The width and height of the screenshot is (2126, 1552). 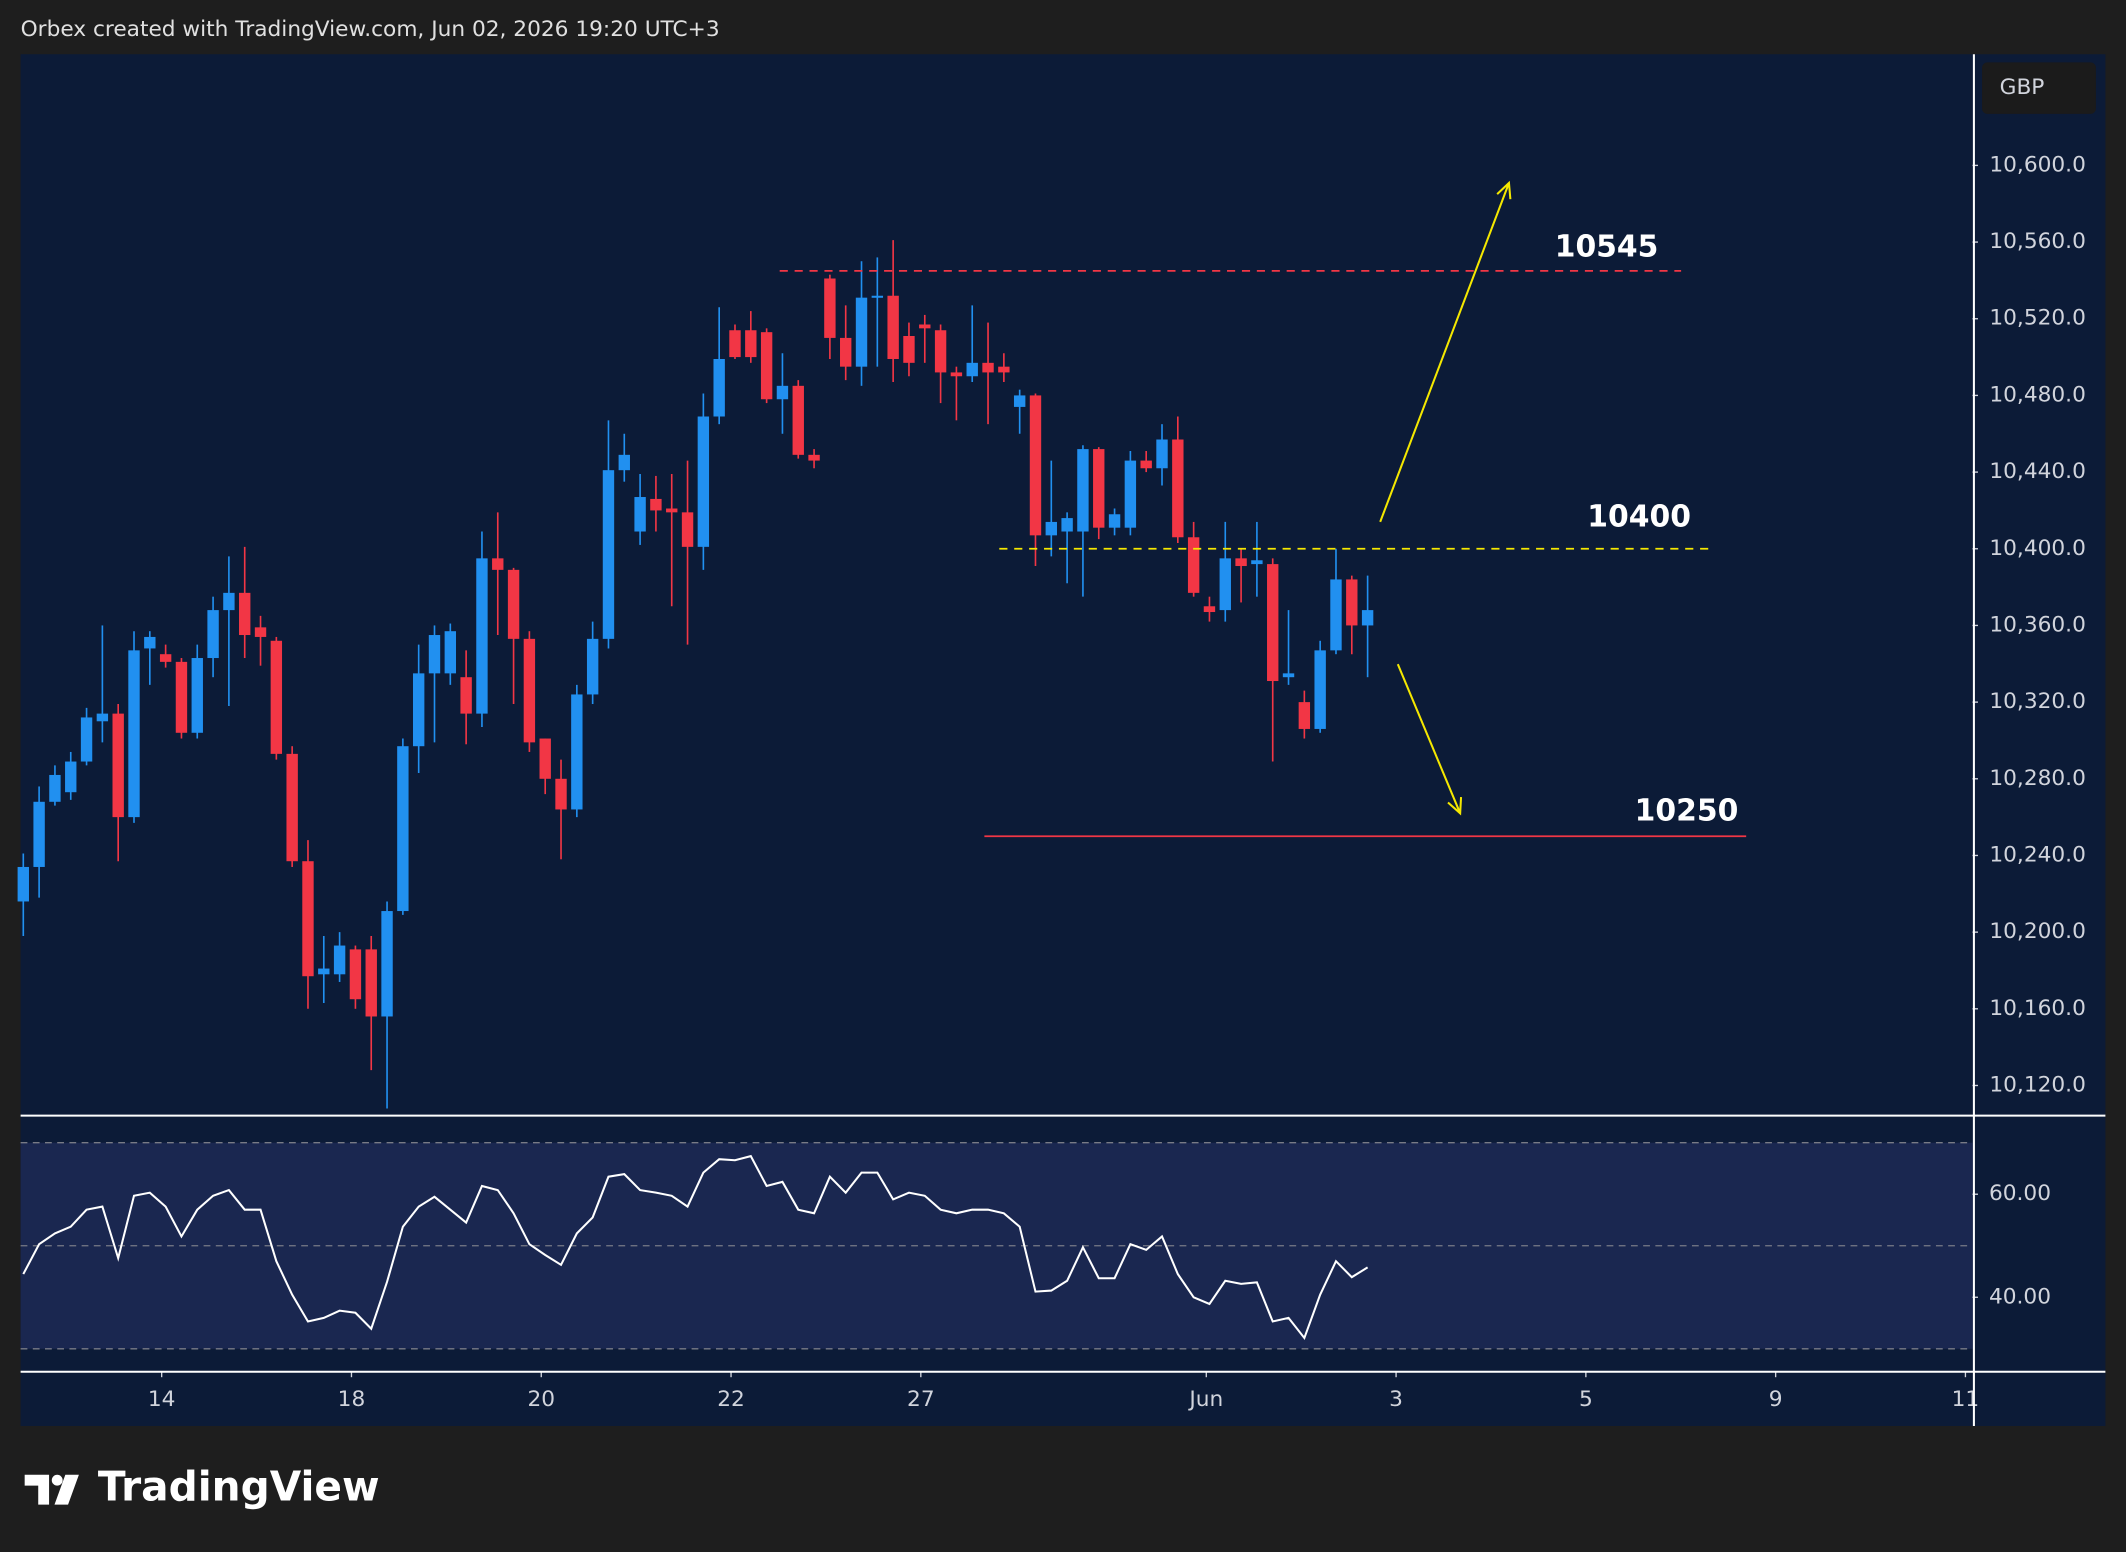 What do you see at coordinates (2037, 701) in the screenshot?
I see `y-tick-label: 10,320.0` at bounding box center [2037, 701].